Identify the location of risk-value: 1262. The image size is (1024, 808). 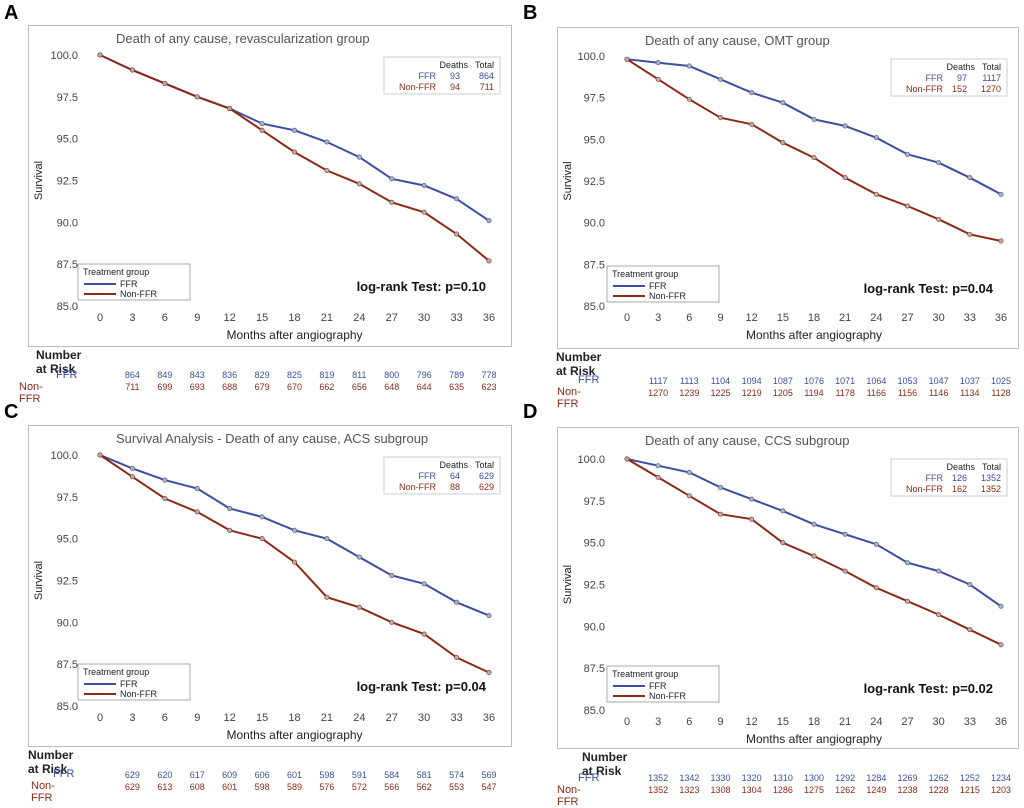
(845, 790).